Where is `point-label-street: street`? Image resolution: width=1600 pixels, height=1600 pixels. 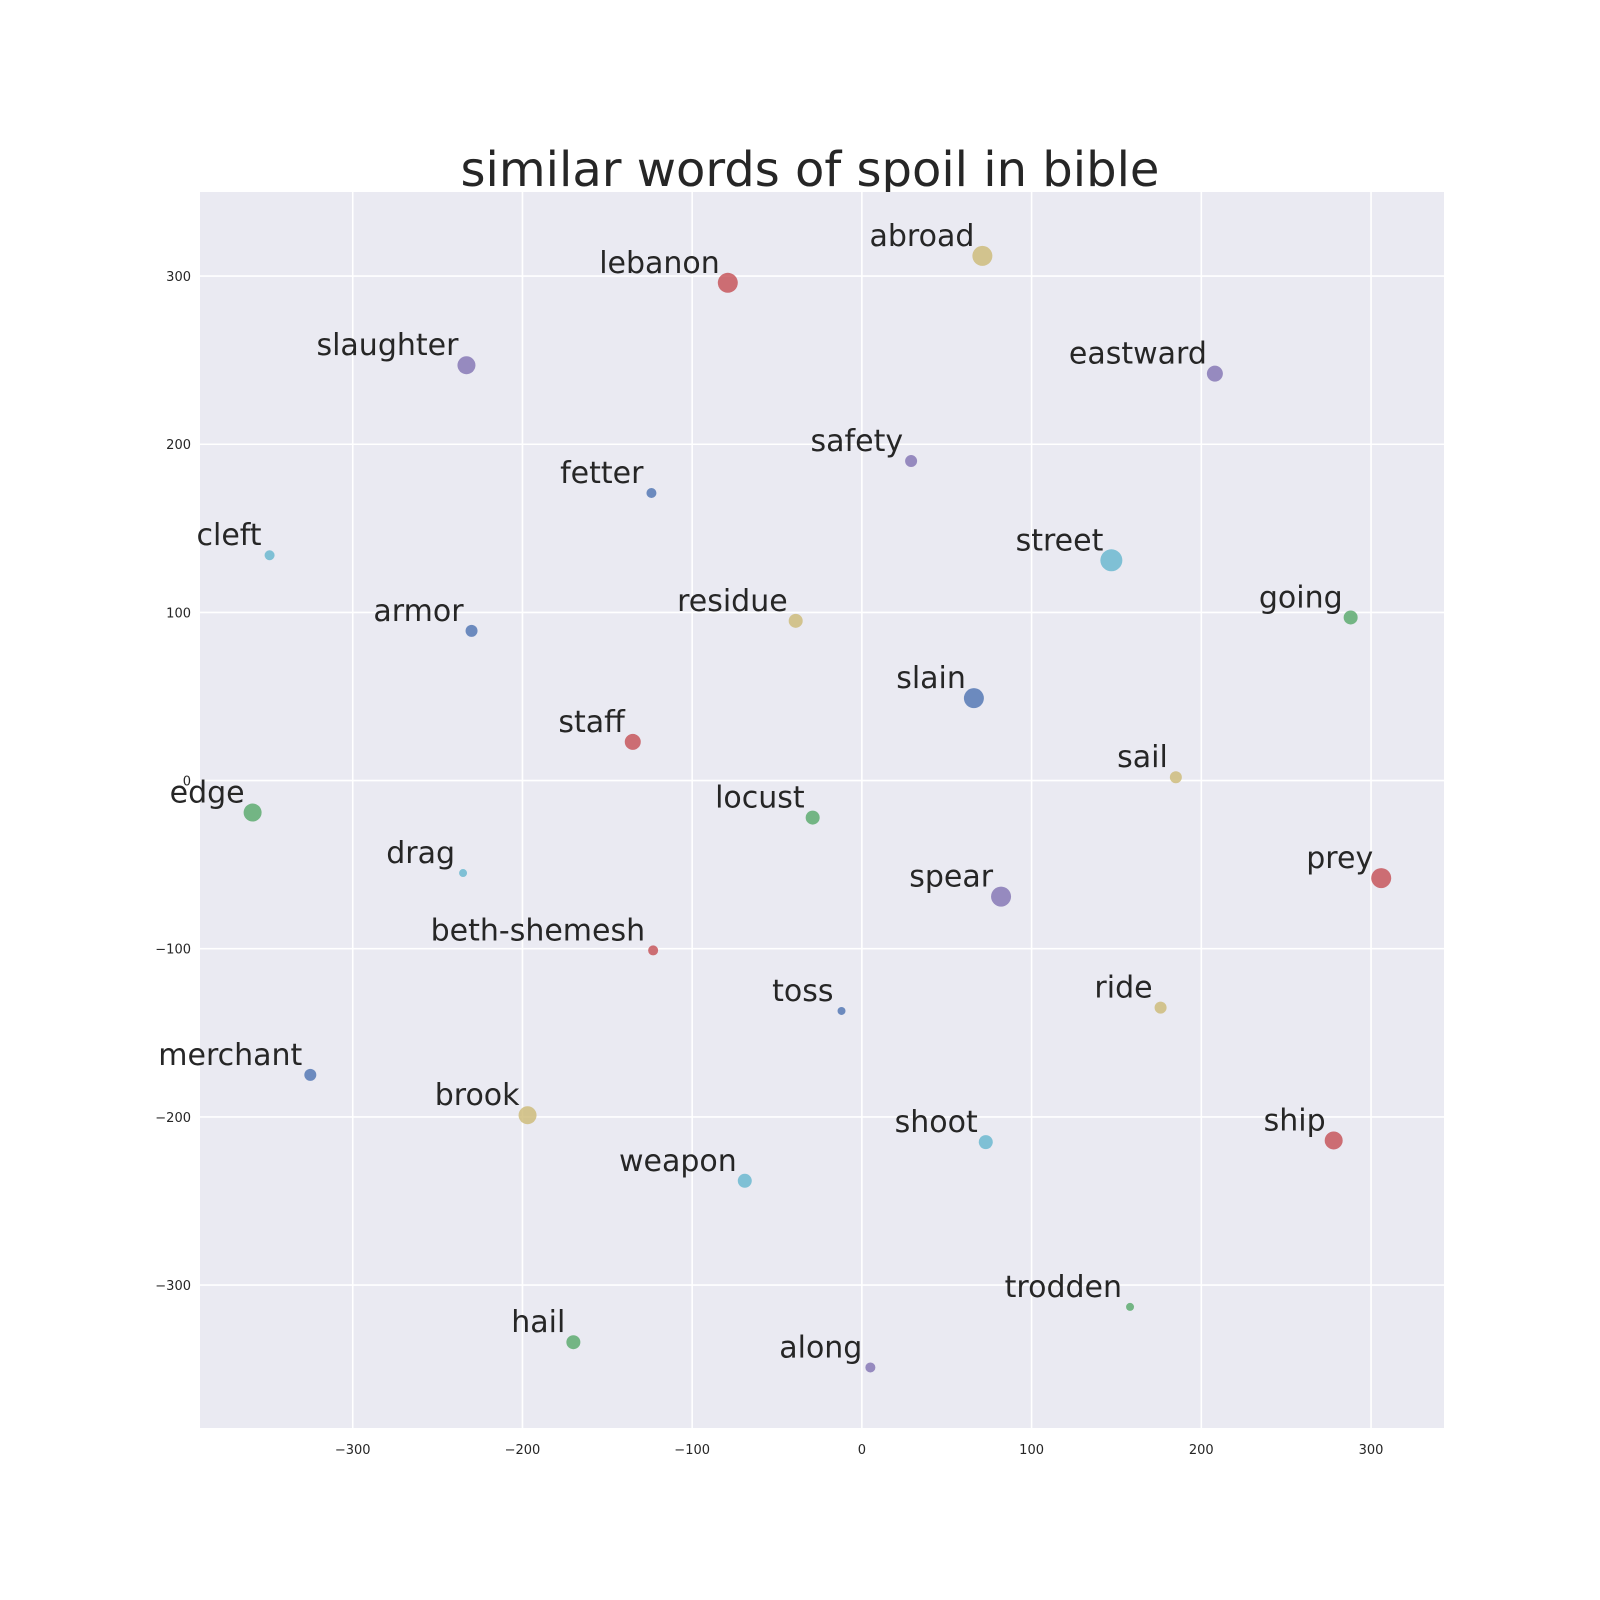 point-label-street: street is located at coordinates (1060, 540).